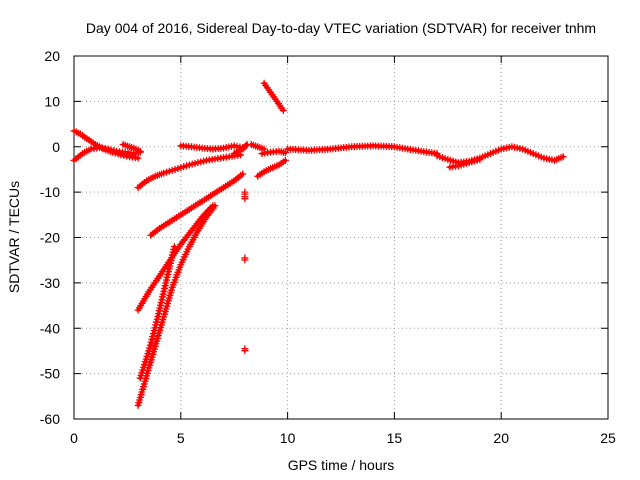  I want to click on y-tick-label: -20, so click(50, 238).